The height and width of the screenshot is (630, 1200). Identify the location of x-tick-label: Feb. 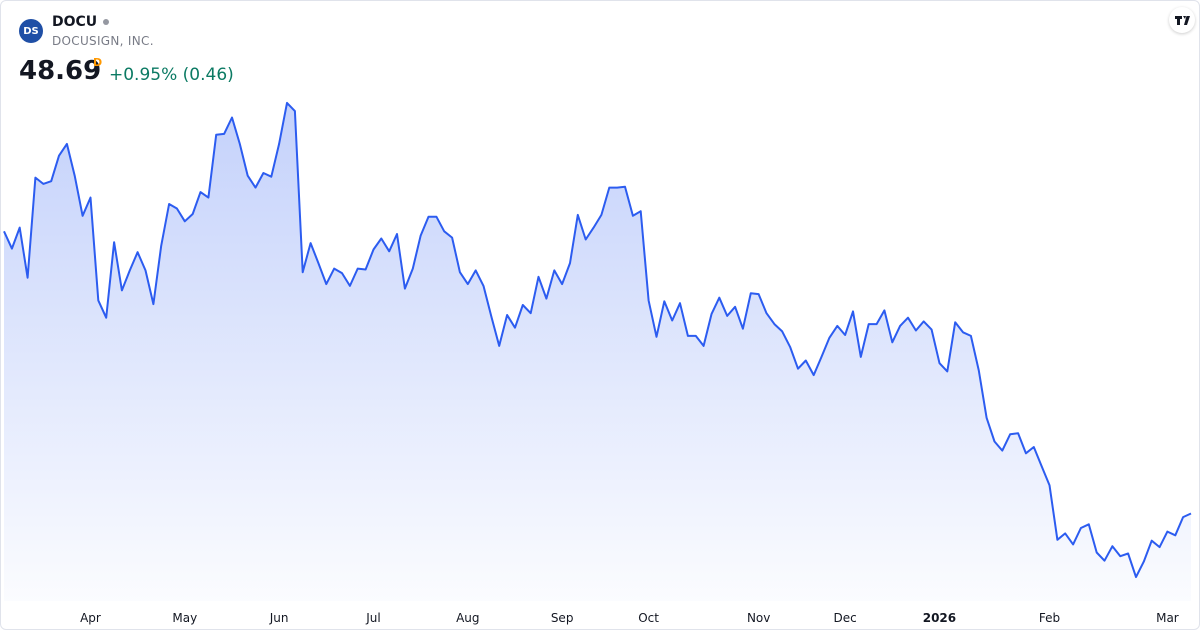
(1049, 618).